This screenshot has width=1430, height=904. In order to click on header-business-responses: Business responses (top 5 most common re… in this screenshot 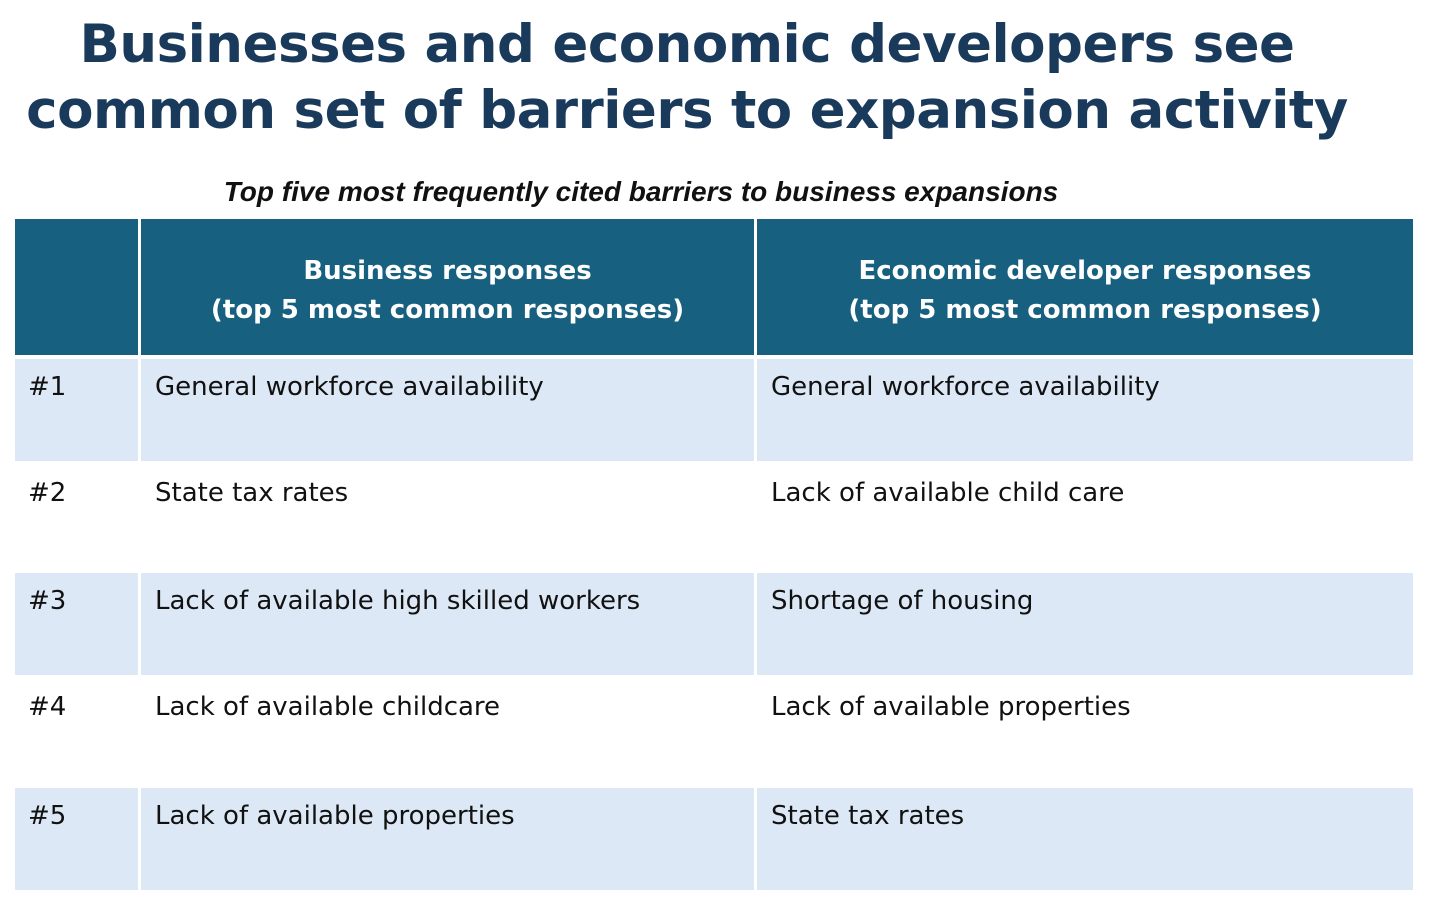, I will do `click(447, 287)`.